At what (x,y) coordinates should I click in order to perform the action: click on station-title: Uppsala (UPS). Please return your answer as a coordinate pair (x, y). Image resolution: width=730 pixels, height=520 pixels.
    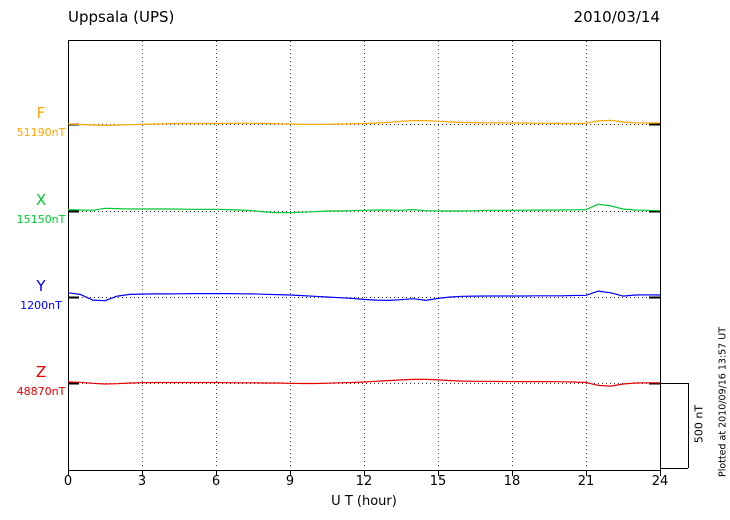
    Looking at the image, I should click on (121, 17).